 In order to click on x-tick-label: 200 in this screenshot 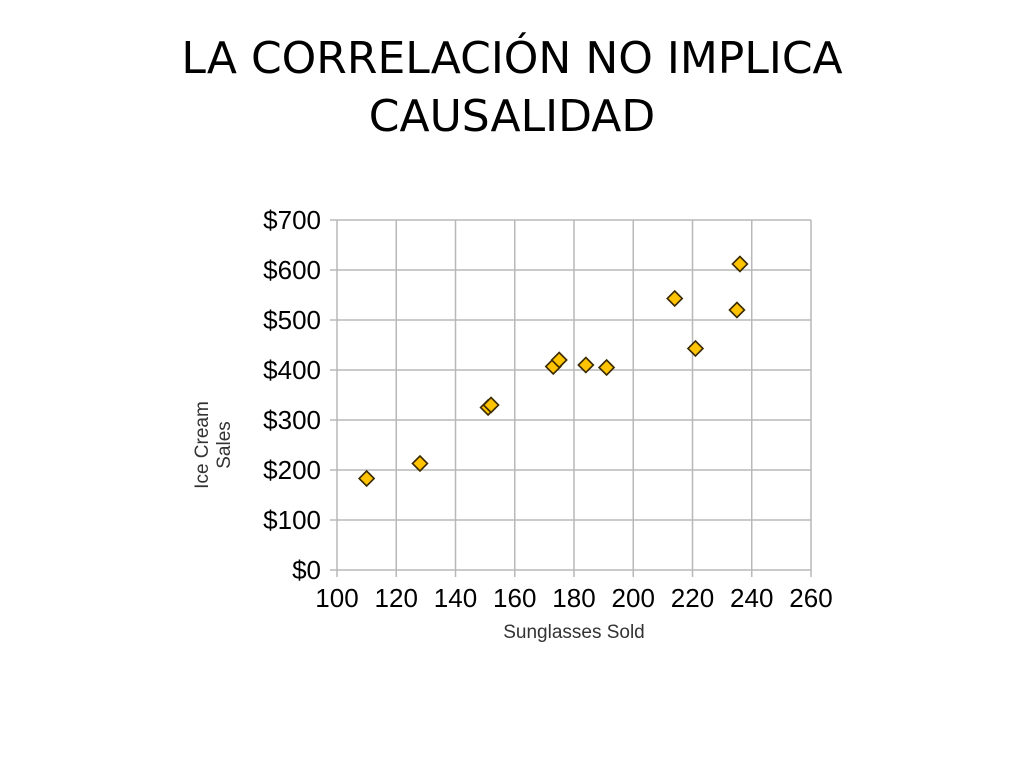, I will do `click(633, 598)`.